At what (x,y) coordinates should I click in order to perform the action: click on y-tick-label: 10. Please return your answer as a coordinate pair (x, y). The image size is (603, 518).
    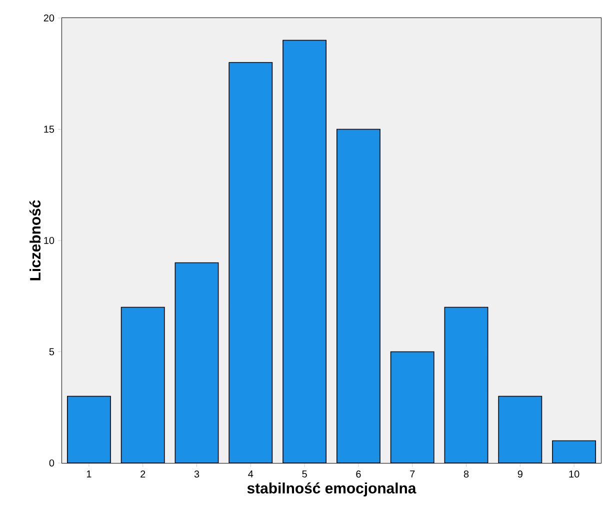
    Looking at the image, I should click on (49, 240).